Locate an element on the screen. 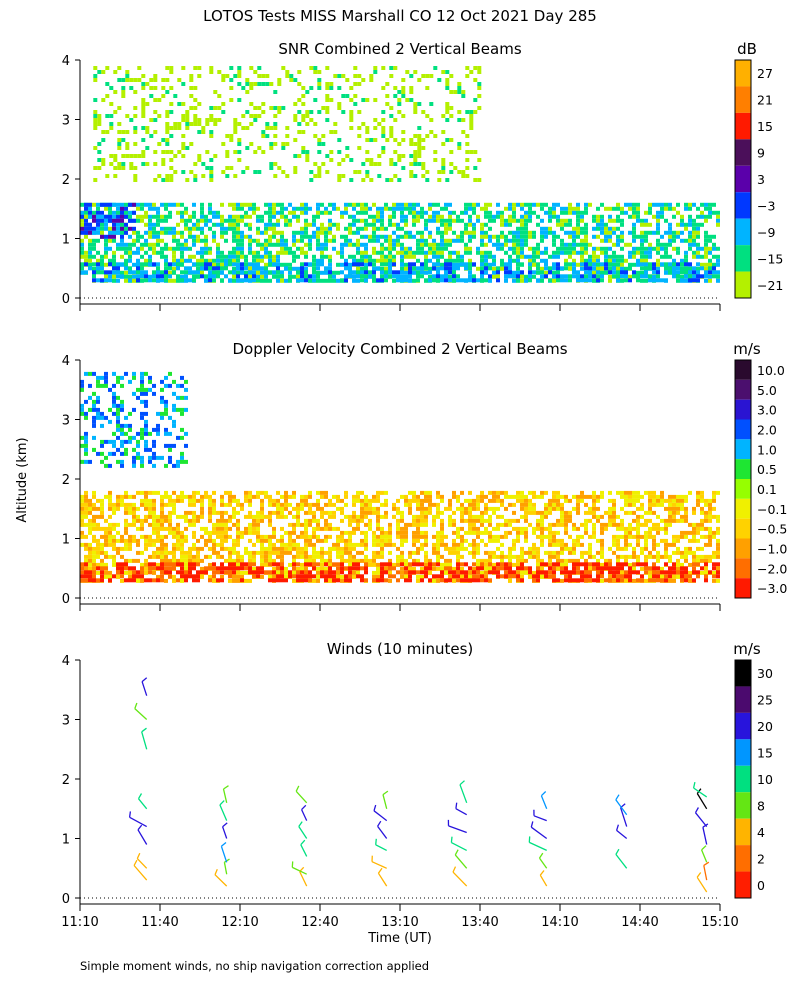 The image size is (800, 1000). colorbar-label: 9 is located at coordinates (761, 153).